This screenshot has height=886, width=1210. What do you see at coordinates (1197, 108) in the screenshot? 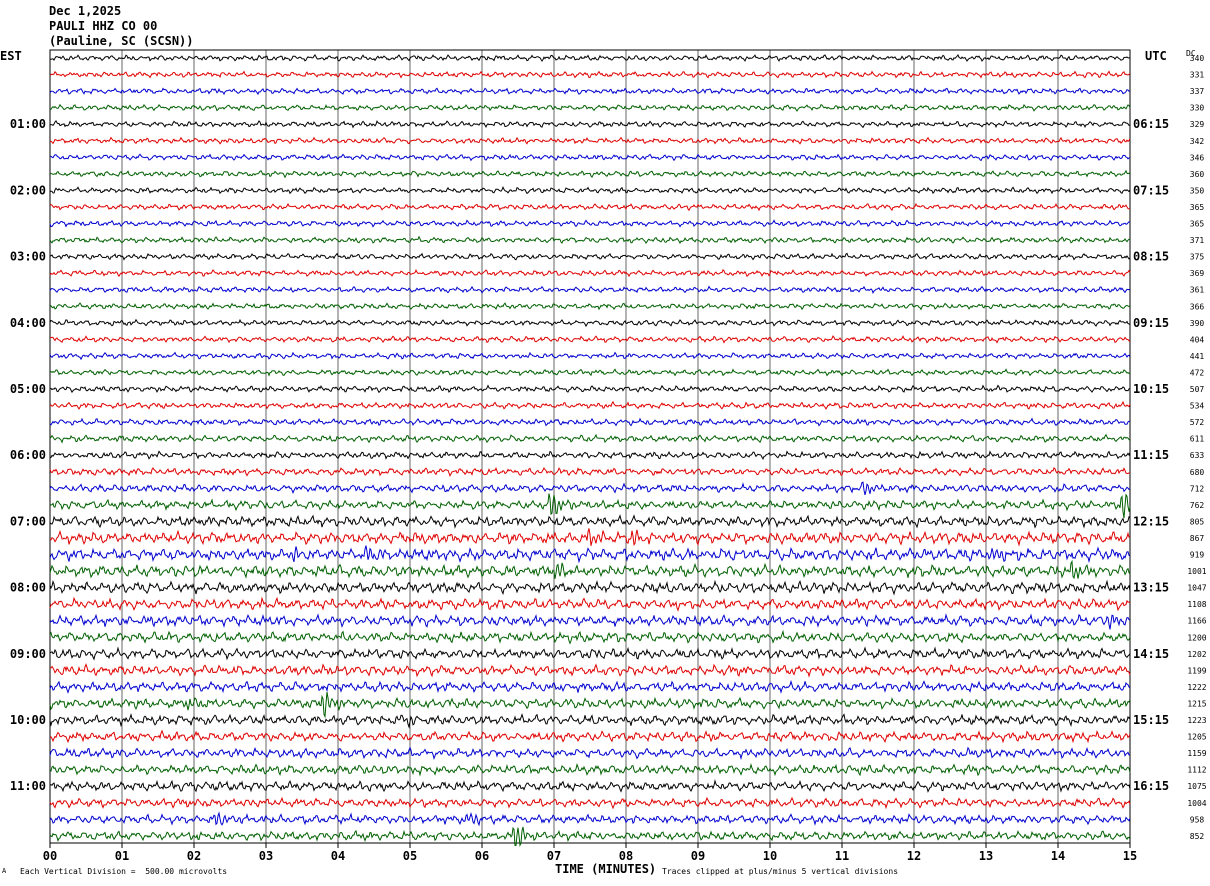
I see `dc-offset-label: 330` at bounding box center [1197, 108].